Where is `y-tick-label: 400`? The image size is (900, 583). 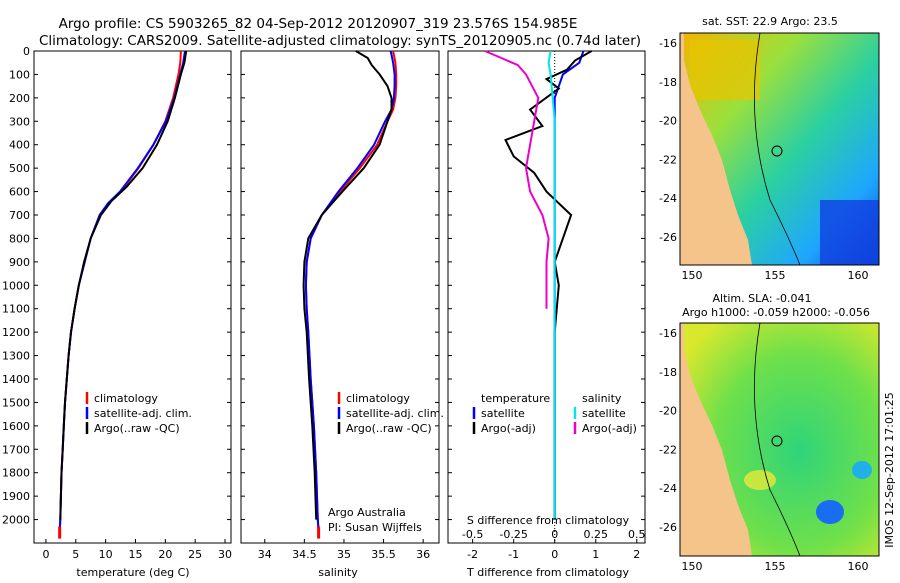
y-tick-label: 400 is located at coordinates (19, 145).